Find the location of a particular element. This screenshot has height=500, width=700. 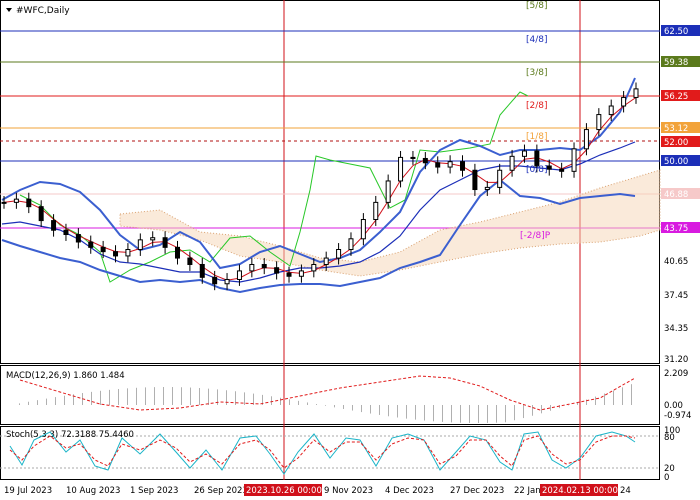

symbol-label: #WFC,Daily is located at coordinates (43, 11).